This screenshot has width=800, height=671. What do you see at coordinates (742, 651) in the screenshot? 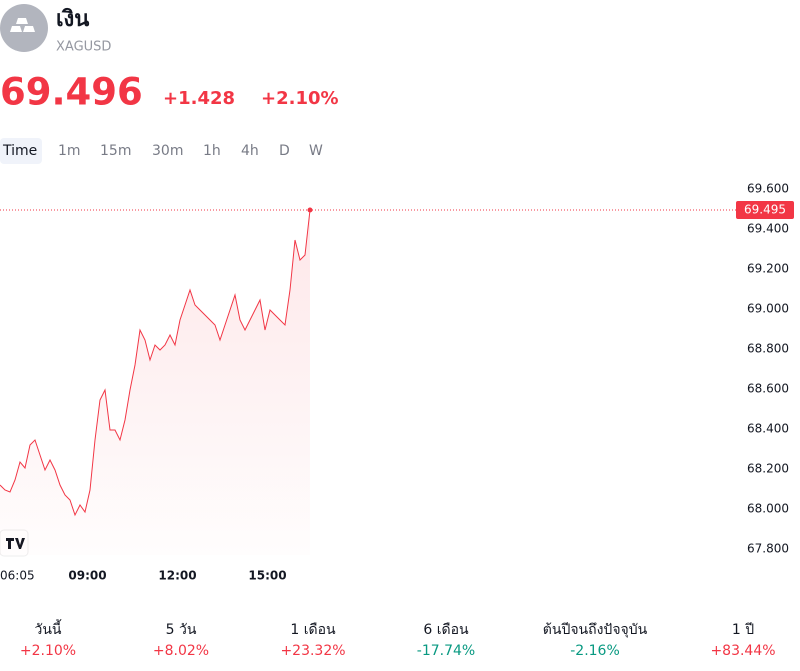
I see `period-value: +83.44%` at bounding box center [742, 651].